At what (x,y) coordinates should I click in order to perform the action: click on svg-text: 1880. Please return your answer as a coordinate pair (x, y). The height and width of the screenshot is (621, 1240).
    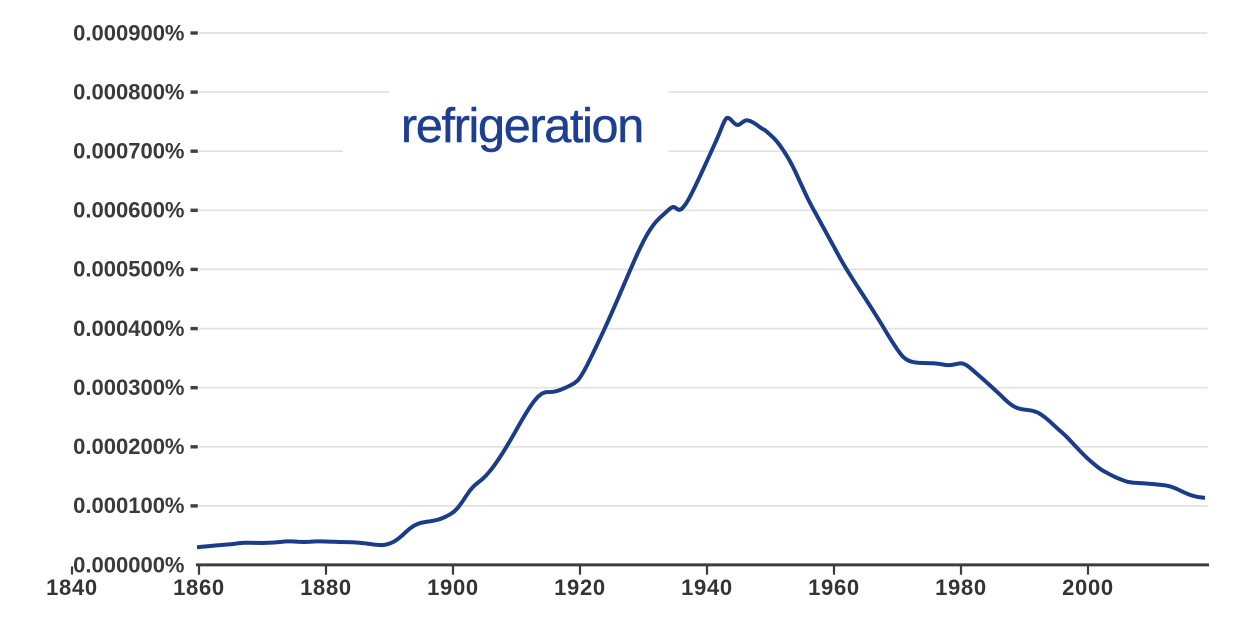
    Looking at the image, I should click on (326, 587).